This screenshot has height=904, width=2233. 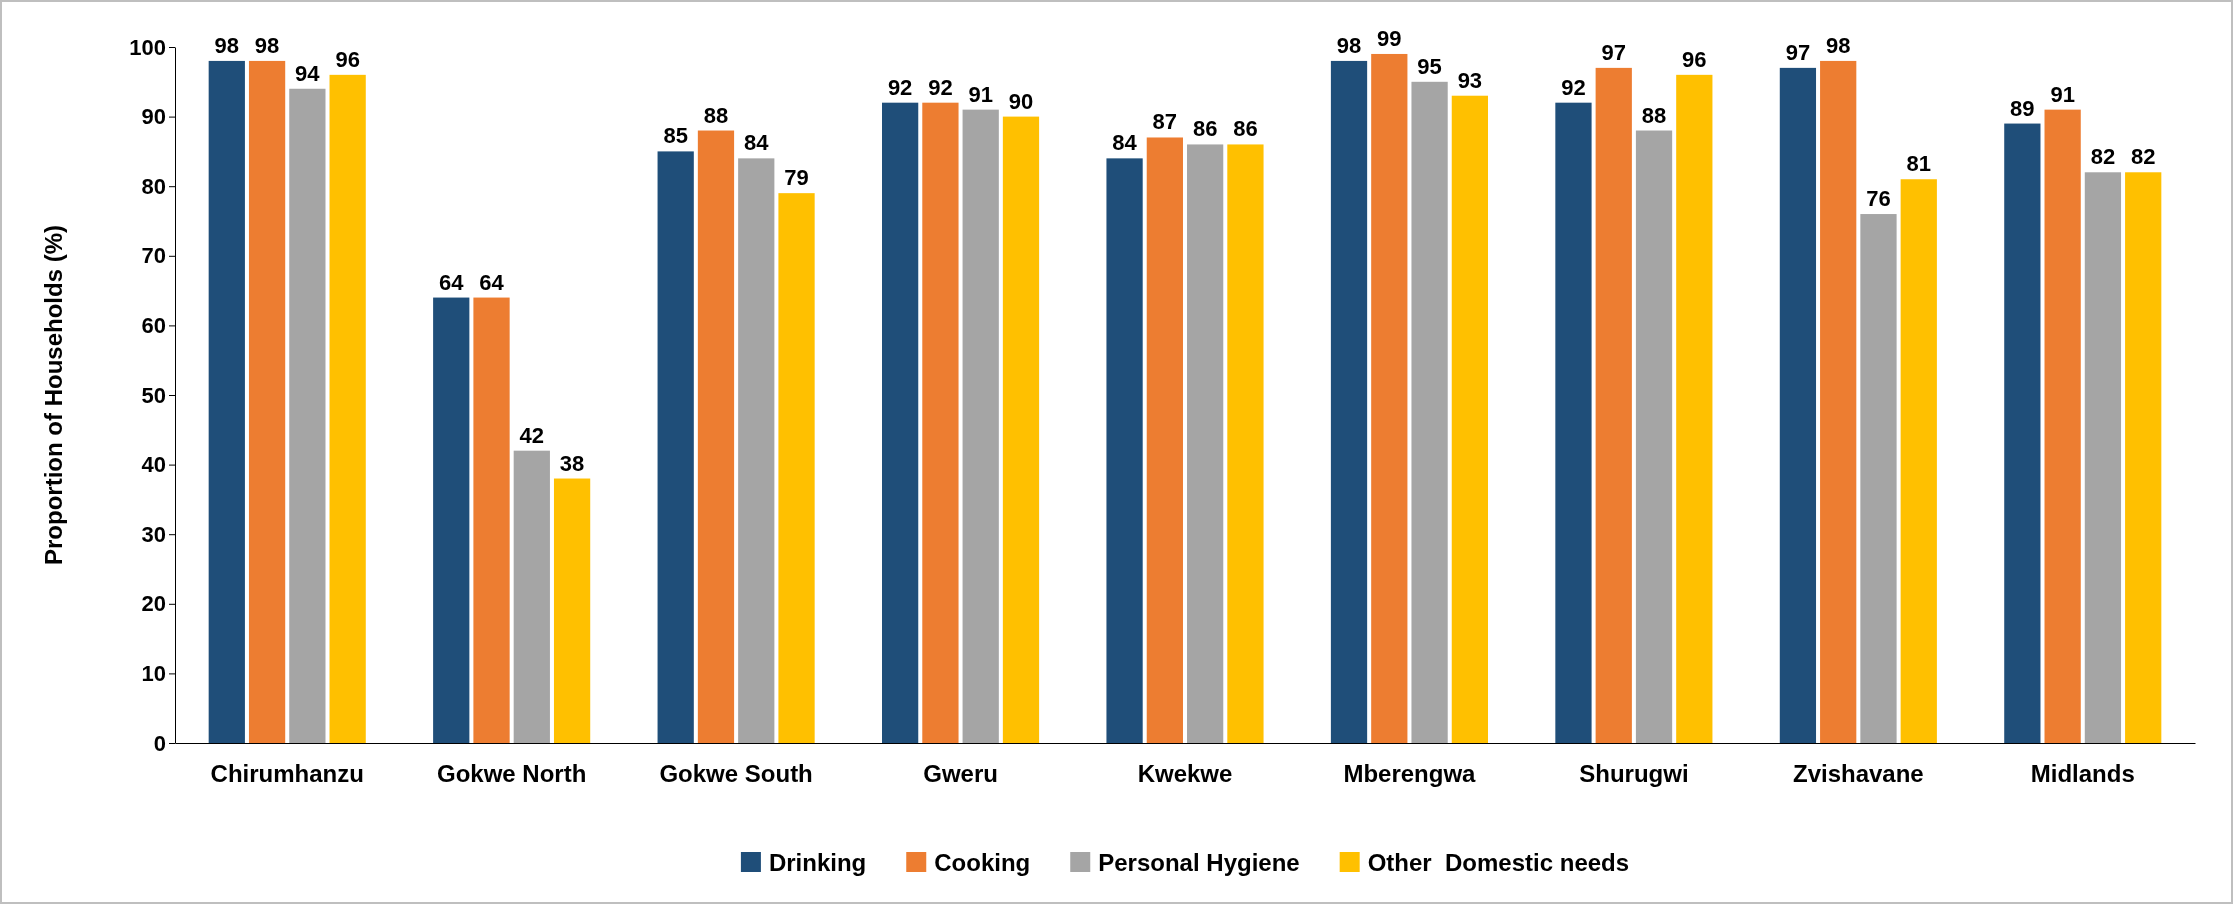 What do you see at coordinates (153, 604) in the screenshot?
I see `y-tick-label: 20` at bounding box center [153, 604].